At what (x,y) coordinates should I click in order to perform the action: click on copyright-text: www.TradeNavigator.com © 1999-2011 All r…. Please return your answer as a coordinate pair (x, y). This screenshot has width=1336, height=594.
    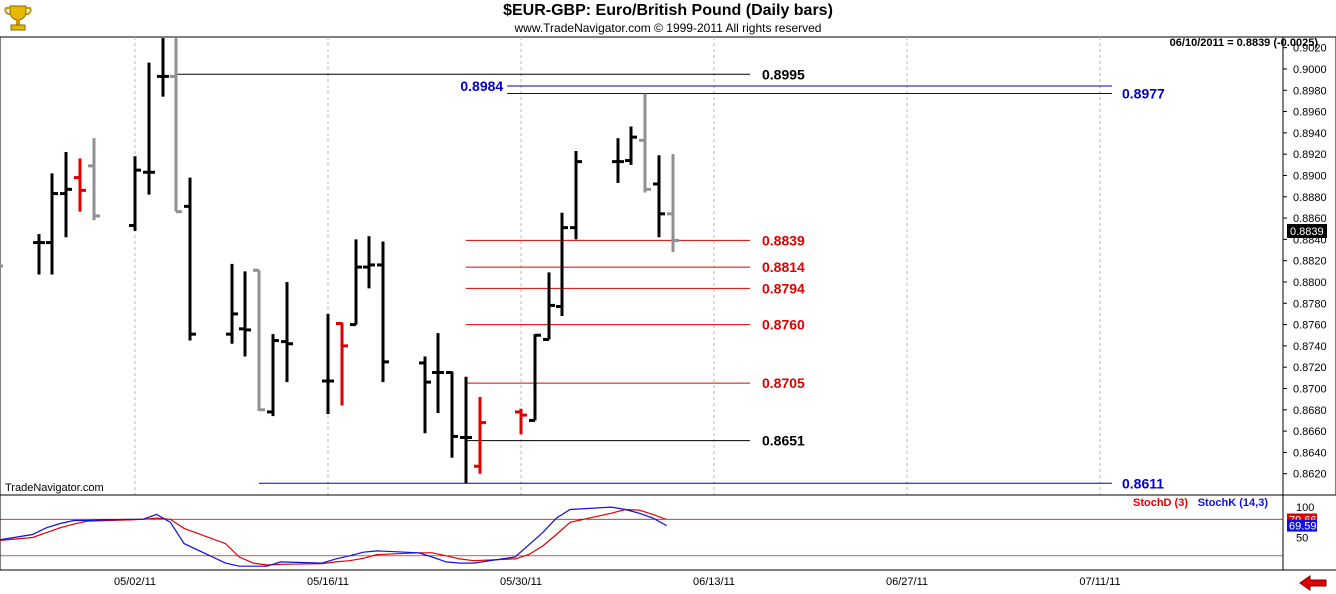
    Looking at the image, I should click on (668, 28).